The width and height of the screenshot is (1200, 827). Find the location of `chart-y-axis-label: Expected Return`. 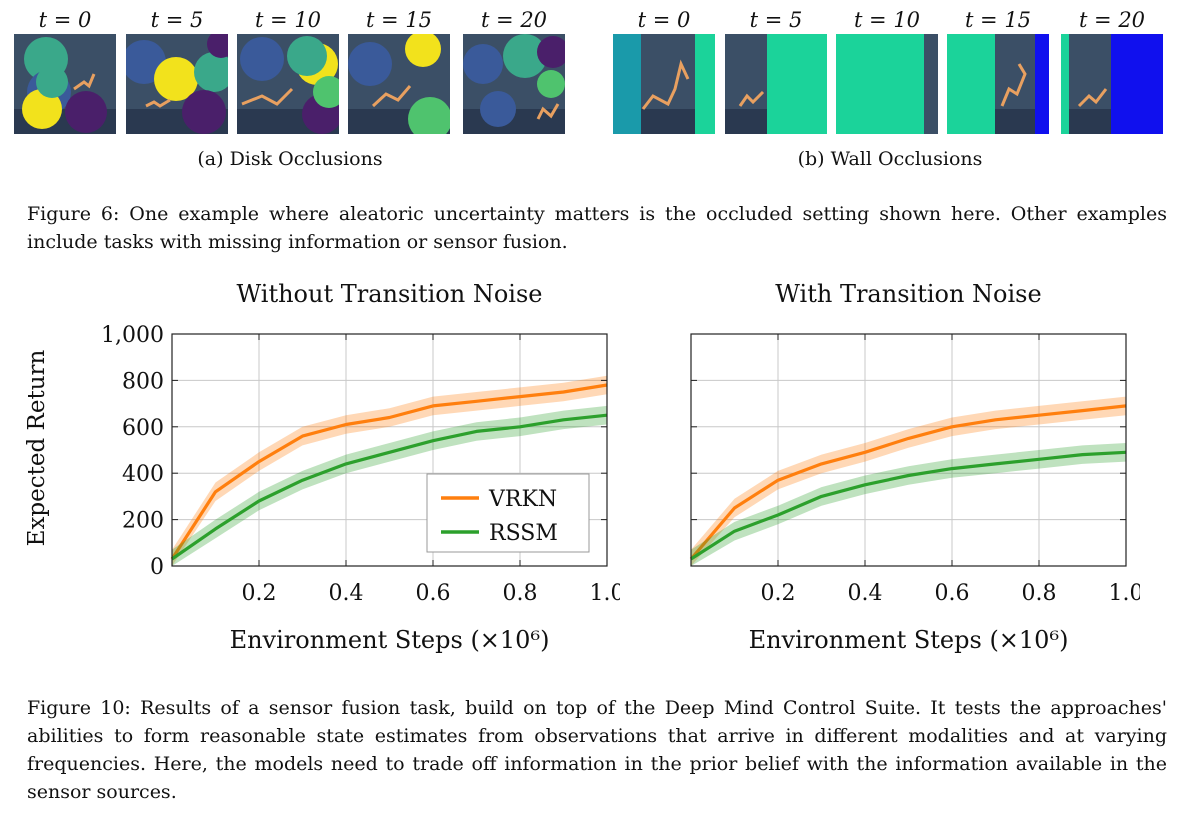

chart-y-axis-label: Expected Return is located at coordinates (37, 448).